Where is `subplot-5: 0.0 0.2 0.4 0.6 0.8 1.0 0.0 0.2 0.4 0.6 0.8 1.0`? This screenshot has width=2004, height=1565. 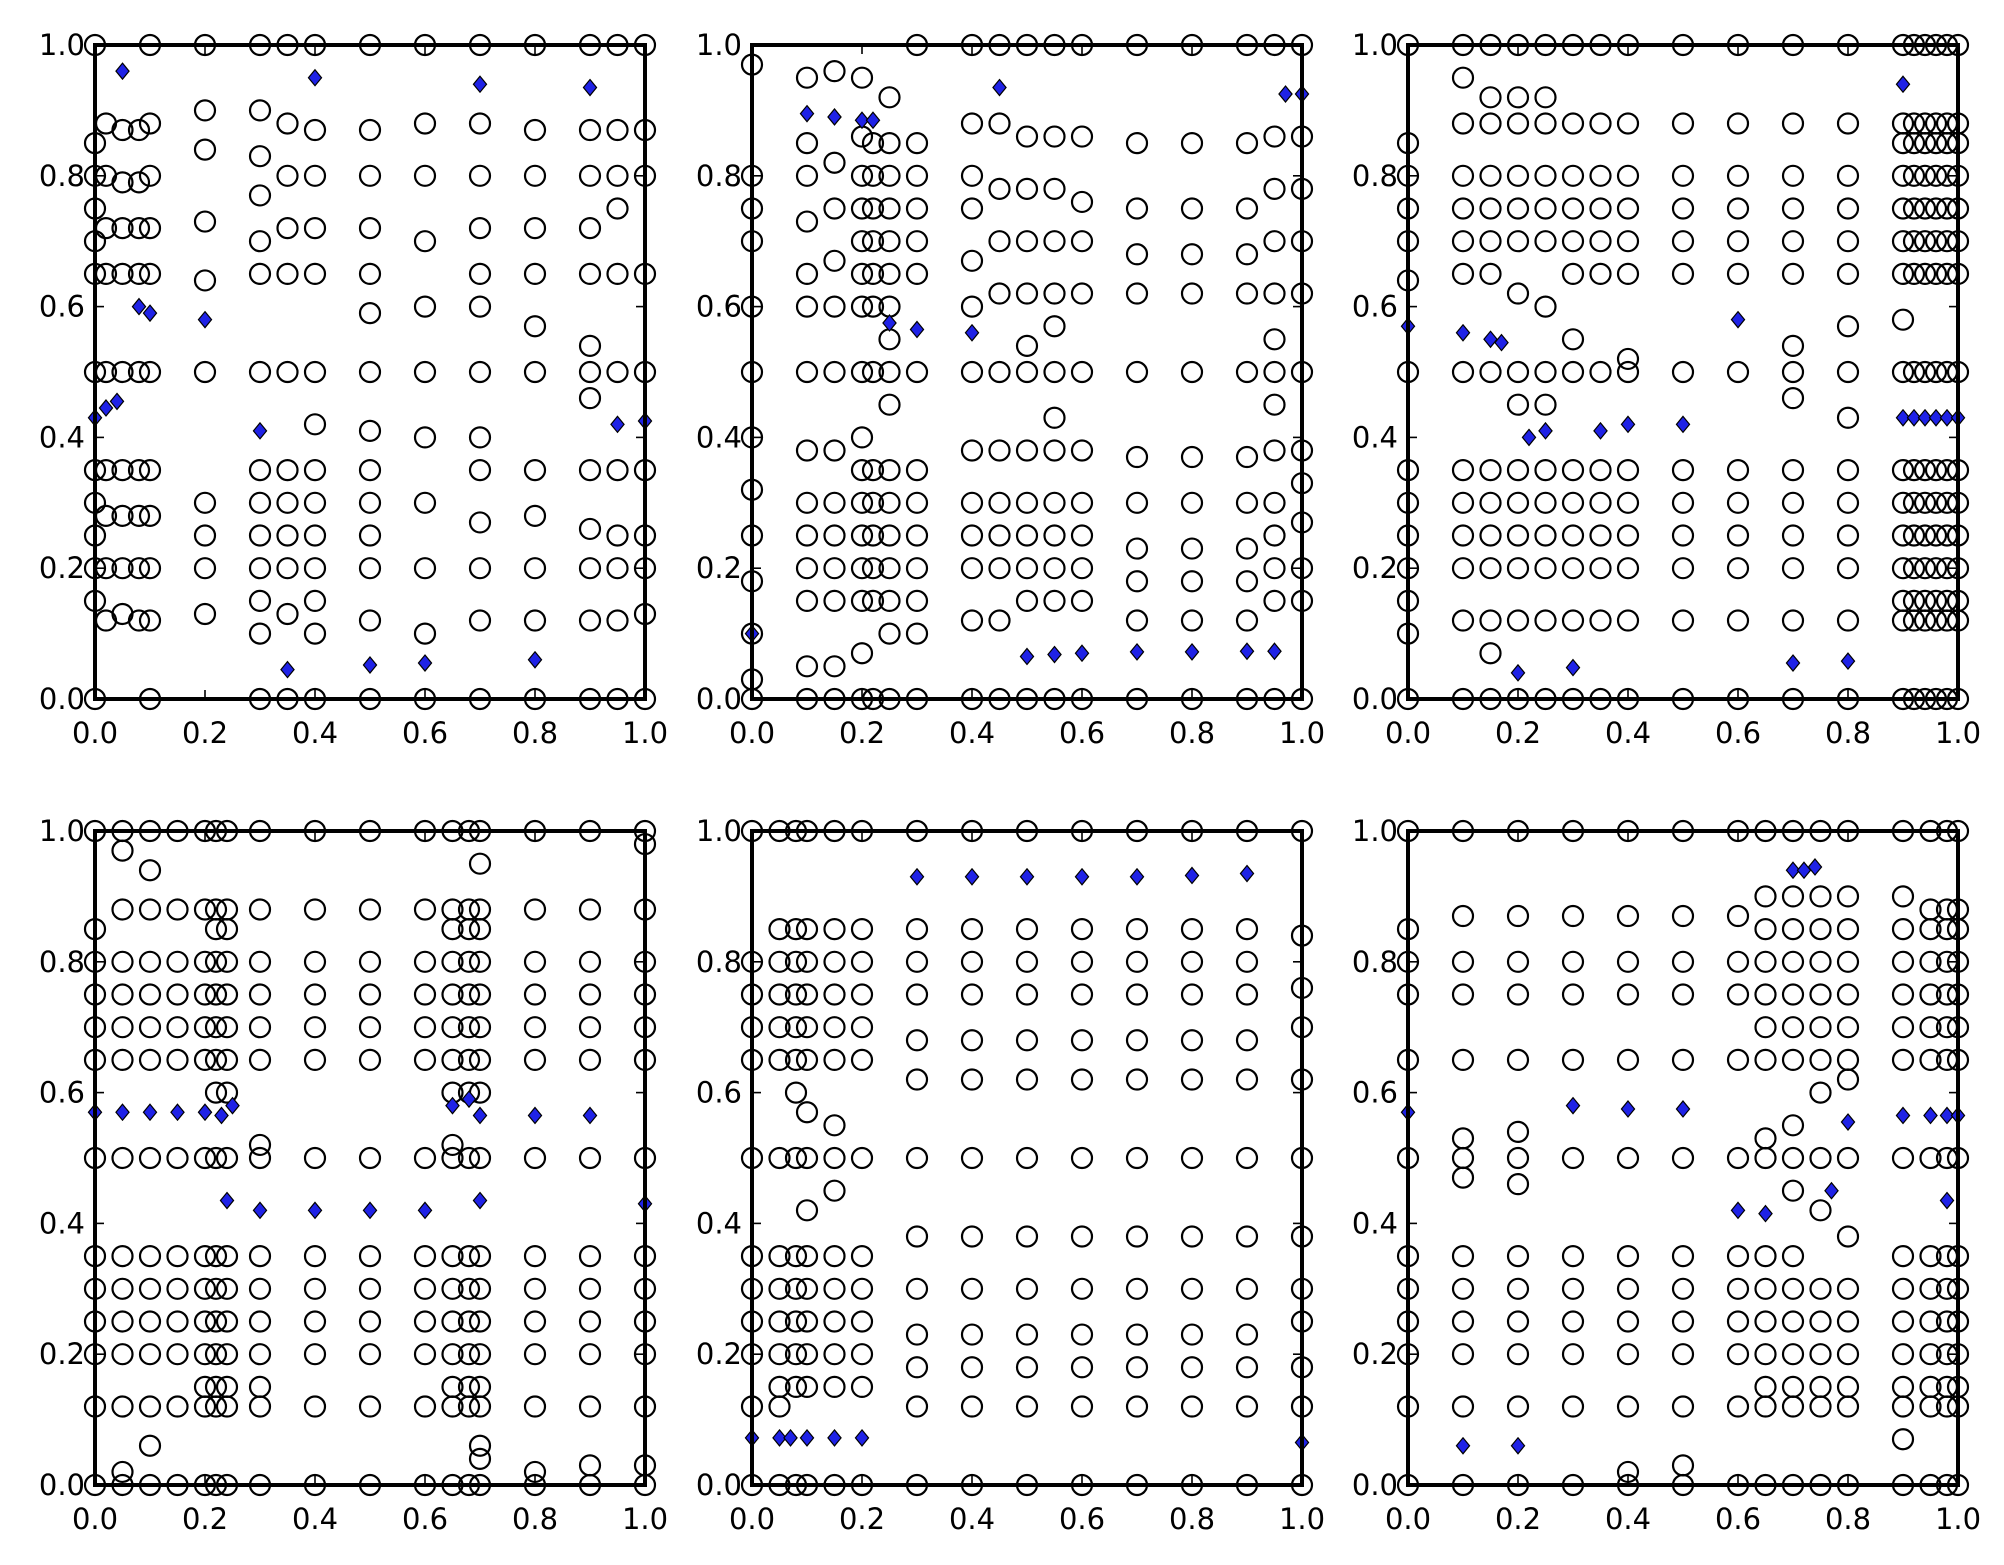
subplot-5: 0.0 0.2 0.4 0.6 0.8 1.0 0.0 0.2 0.4 0.6 0.8 1.0 is located at coordinates (1010, 1175).